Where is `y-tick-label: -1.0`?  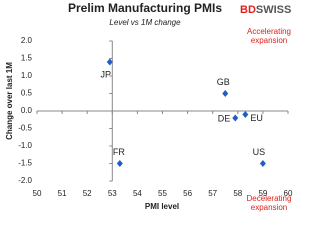
y-tick-label: -1.0 is located at coordinates (25, 145).